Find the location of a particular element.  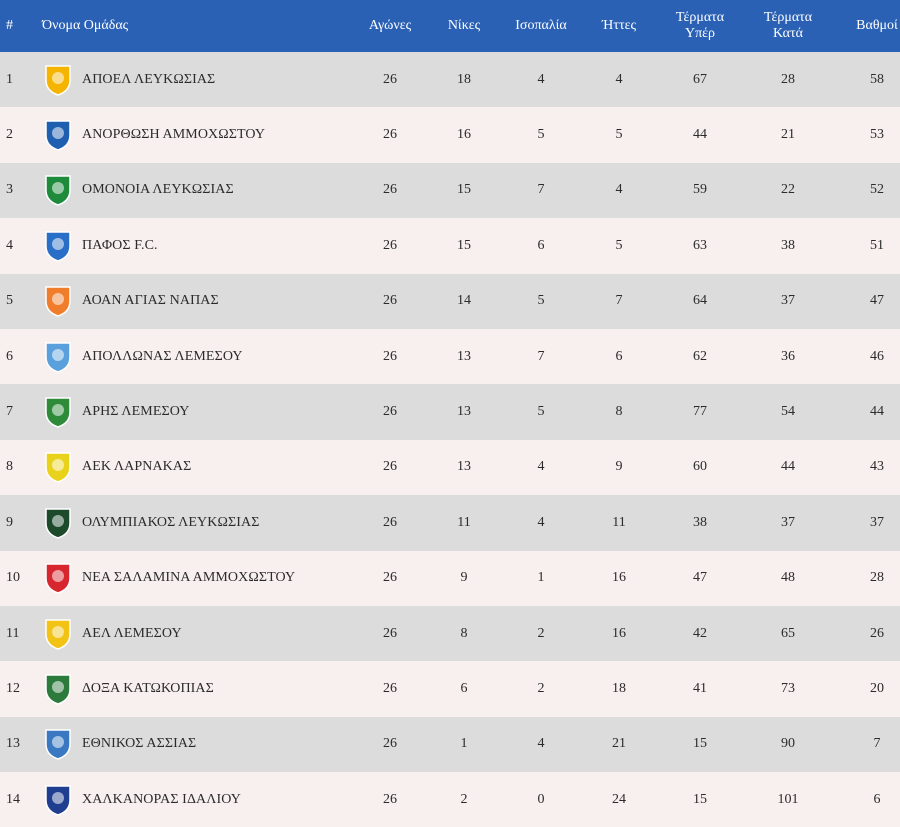

team-cell: ΟΜΟΝΟΙΑ ΛΕΥΚΩΣΙΑΣ is located at coordinates (196, 190).